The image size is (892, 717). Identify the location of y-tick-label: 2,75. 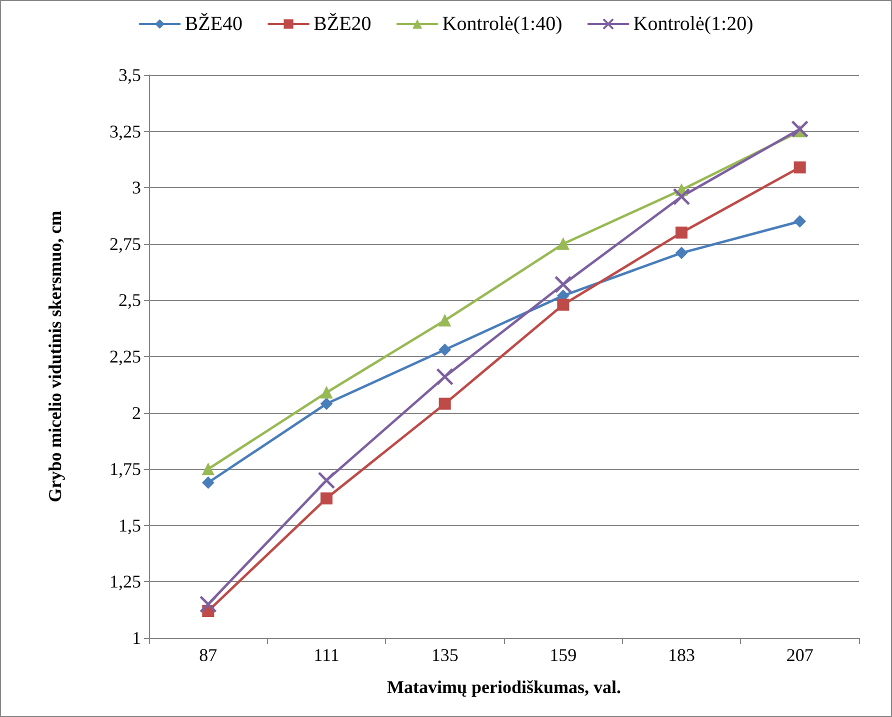
(125, 244).